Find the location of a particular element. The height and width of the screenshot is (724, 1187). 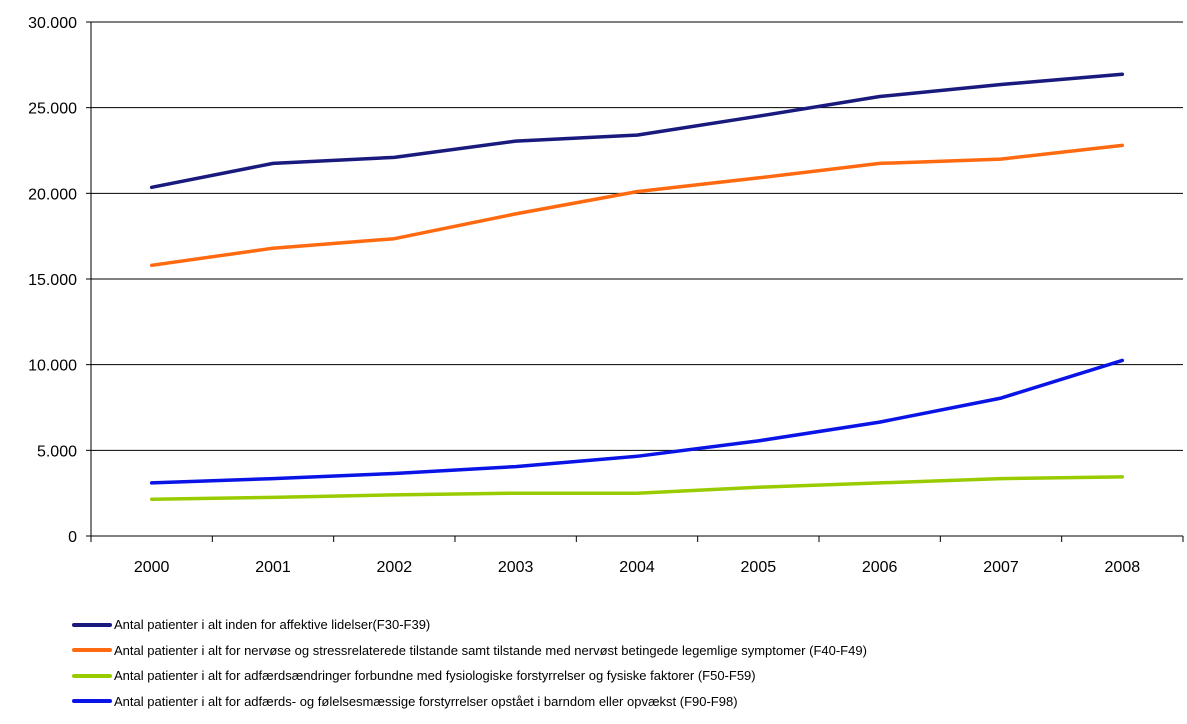

x-tick-label: 2004 is located at coordinates (637, 567).